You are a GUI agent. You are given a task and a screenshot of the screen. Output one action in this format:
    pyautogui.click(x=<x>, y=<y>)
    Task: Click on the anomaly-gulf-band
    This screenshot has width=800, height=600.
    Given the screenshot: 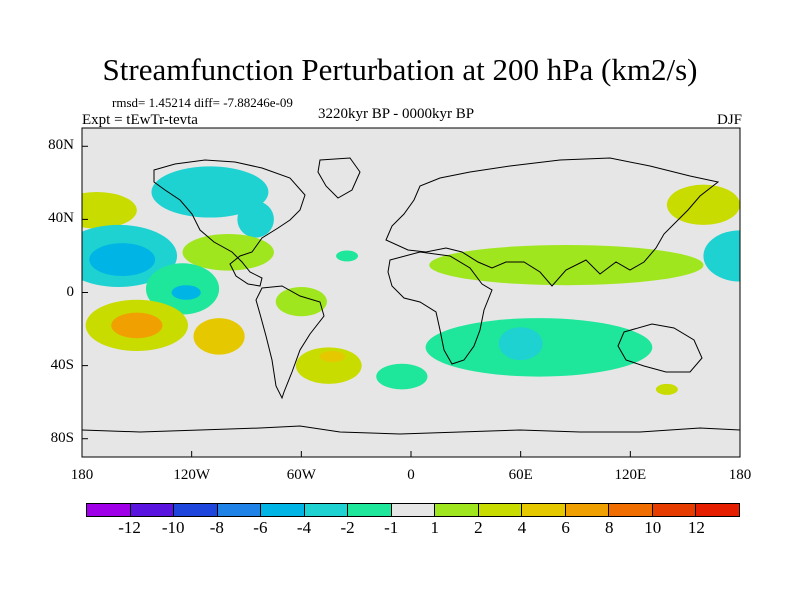 What is the action you would take?
    pyautogui.click(x=228, y=252)
    